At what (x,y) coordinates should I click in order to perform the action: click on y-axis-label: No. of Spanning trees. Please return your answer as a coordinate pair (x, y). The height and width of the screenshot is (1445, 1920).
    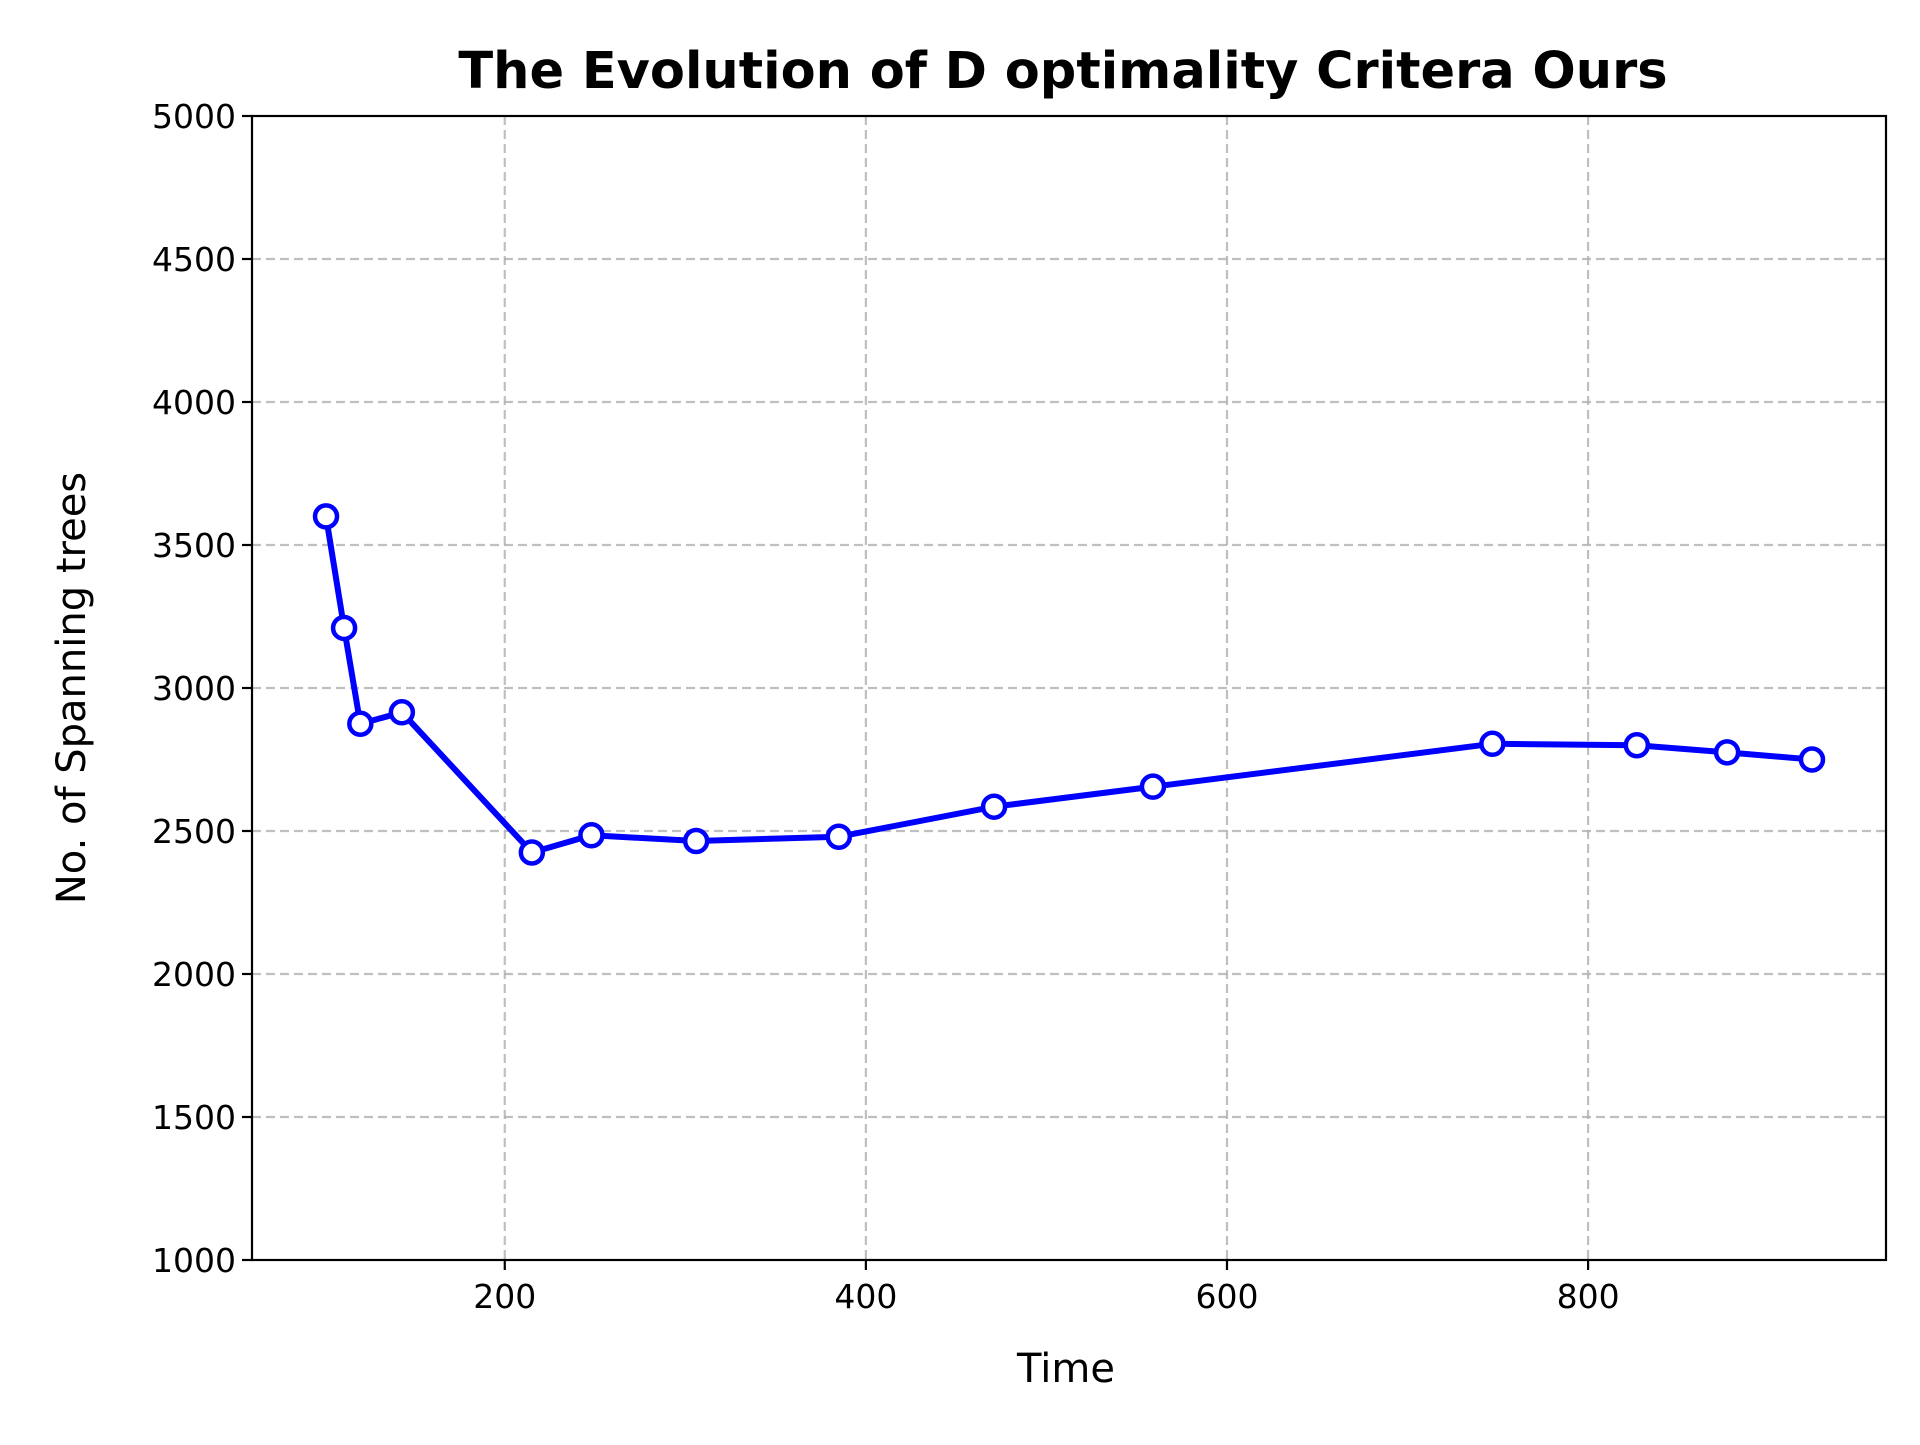
    Looking at the image, I should click on (72, 688).